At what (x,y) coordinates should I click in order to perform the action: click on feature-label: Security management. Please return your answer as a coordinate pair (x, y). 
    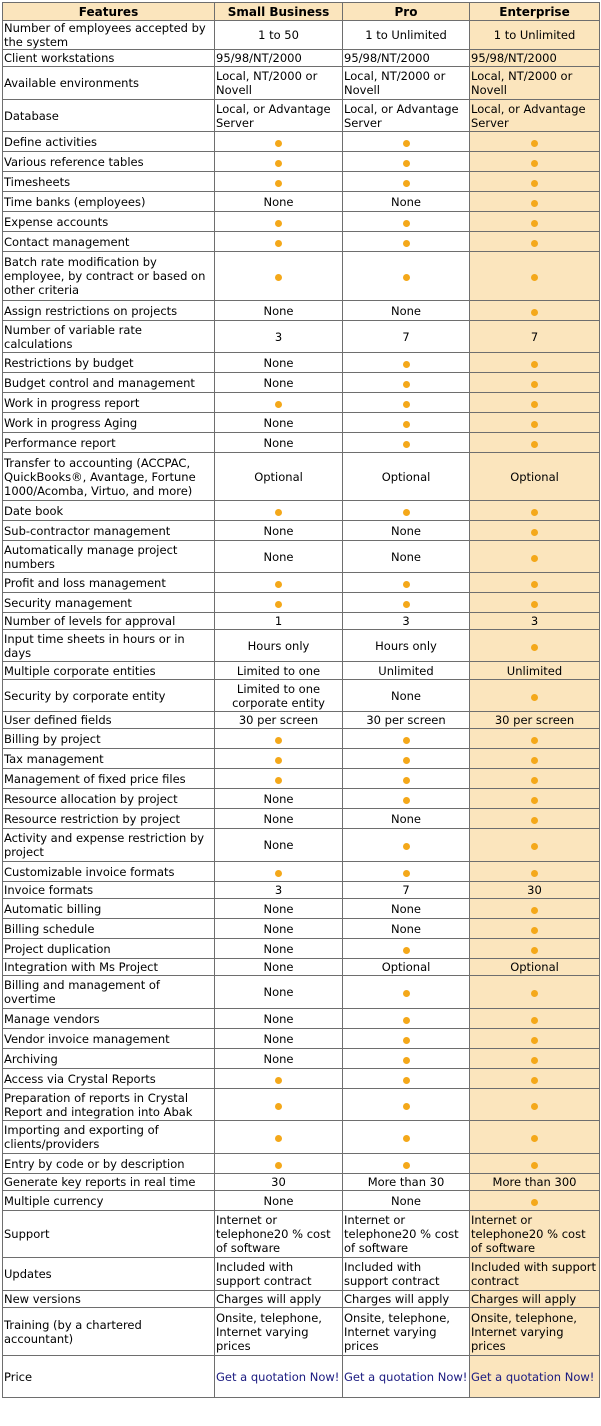
    Looking at the image, I should click on (108, 602).